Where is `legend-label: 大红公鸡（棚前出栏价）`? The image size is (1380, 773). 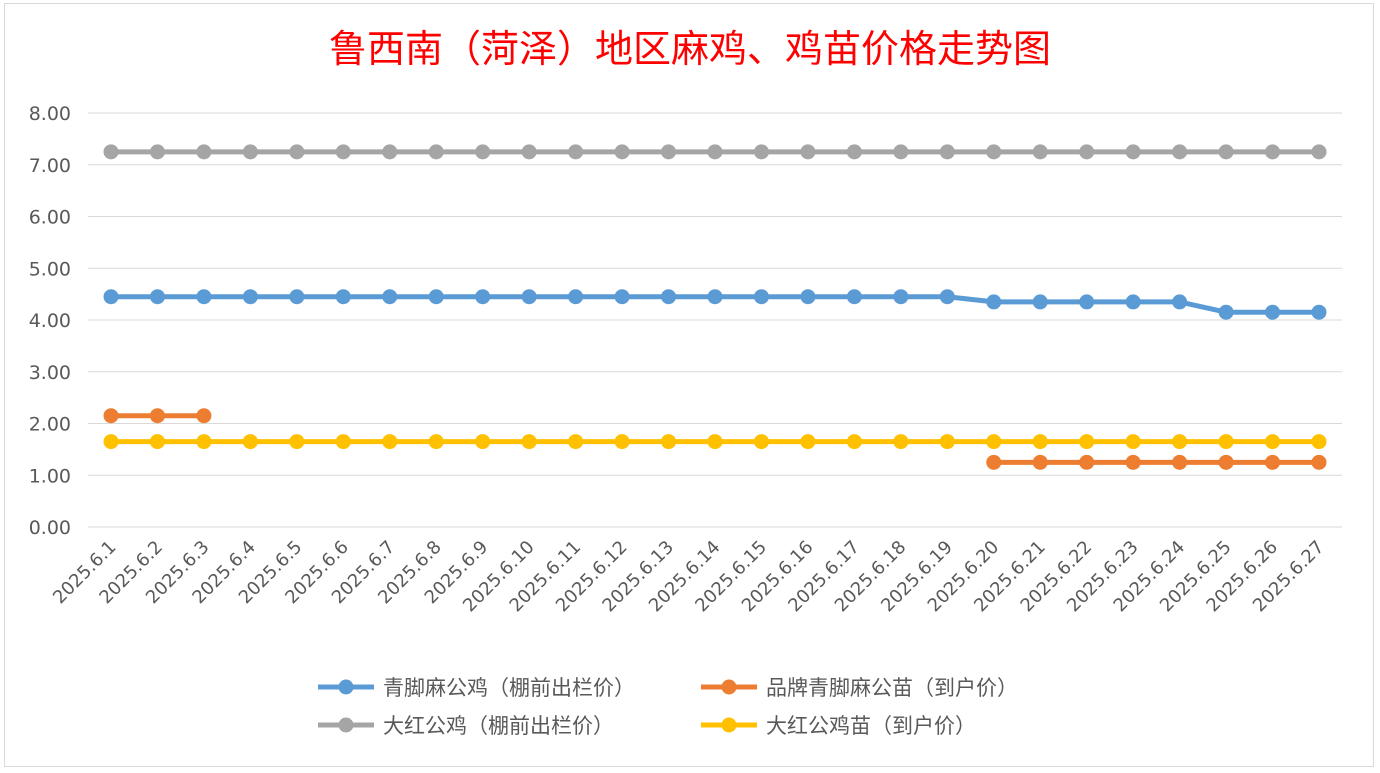
legend-label: 大红公鸡（棚前出栏价） is located at coordinates (498, 726).